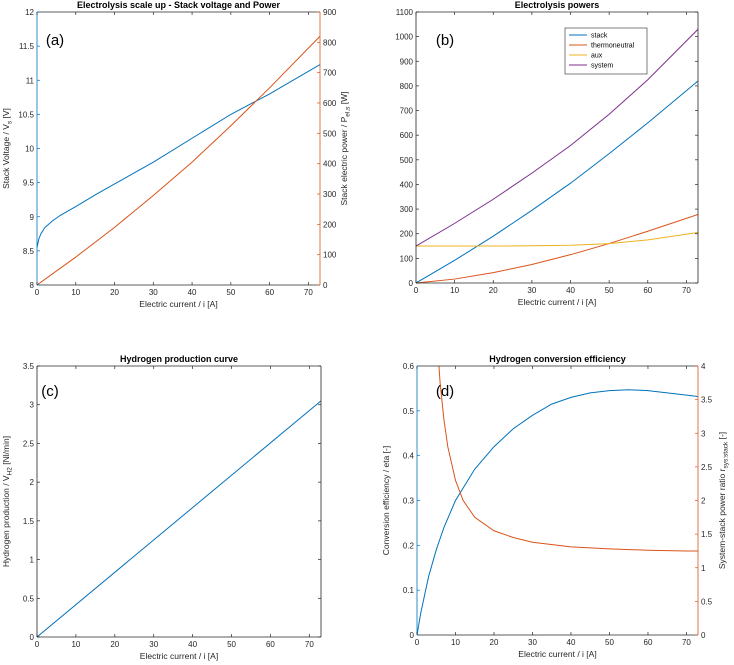  Describe the element at coordinates (29, 521) in the screenshot. I see `y-tick-label: 1.5` at that location.